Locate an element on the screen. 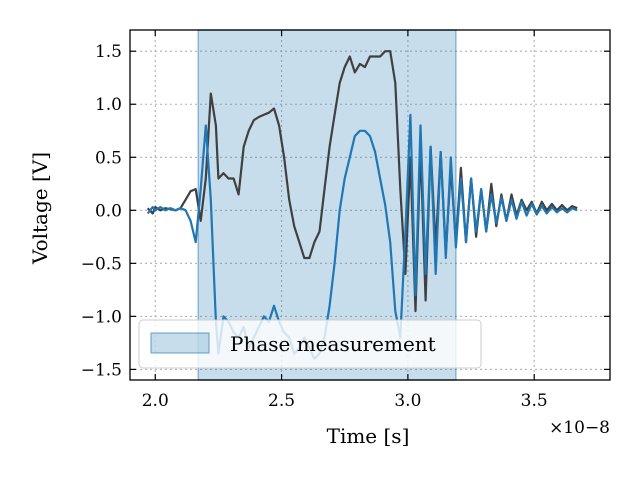 The height and width of the screenshot is (480, 640). legend-swatch is located at coordinates (180, 343).